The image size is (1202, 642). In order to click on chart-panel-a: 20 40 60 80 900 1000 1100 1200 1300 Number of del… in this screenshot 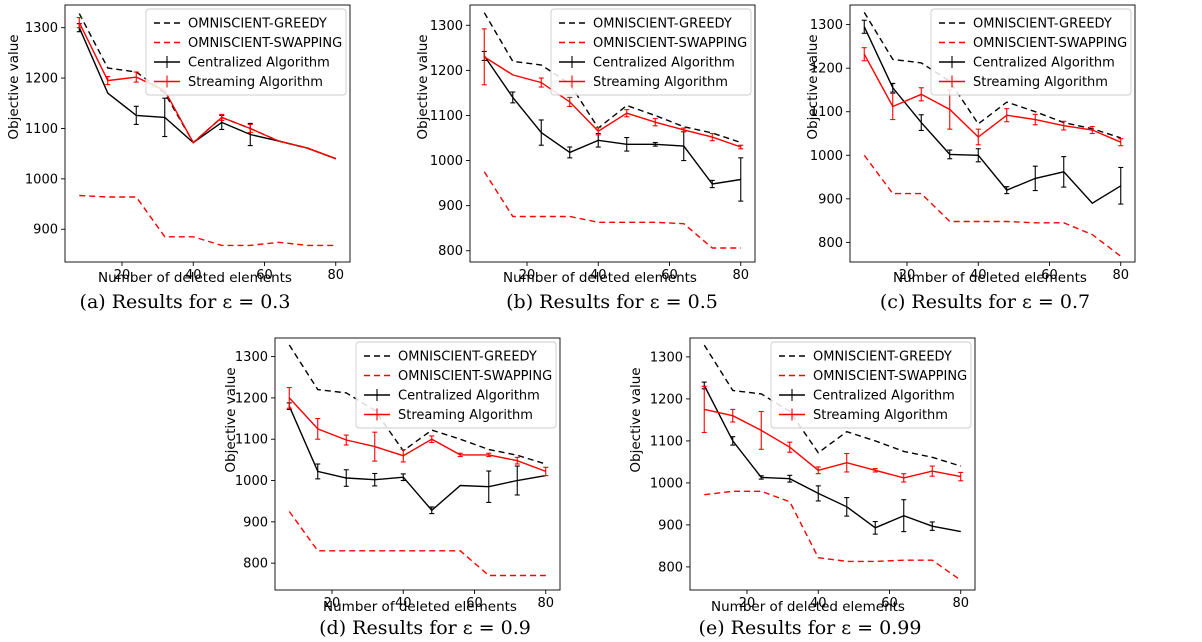, I will do `click(178, 158)`.